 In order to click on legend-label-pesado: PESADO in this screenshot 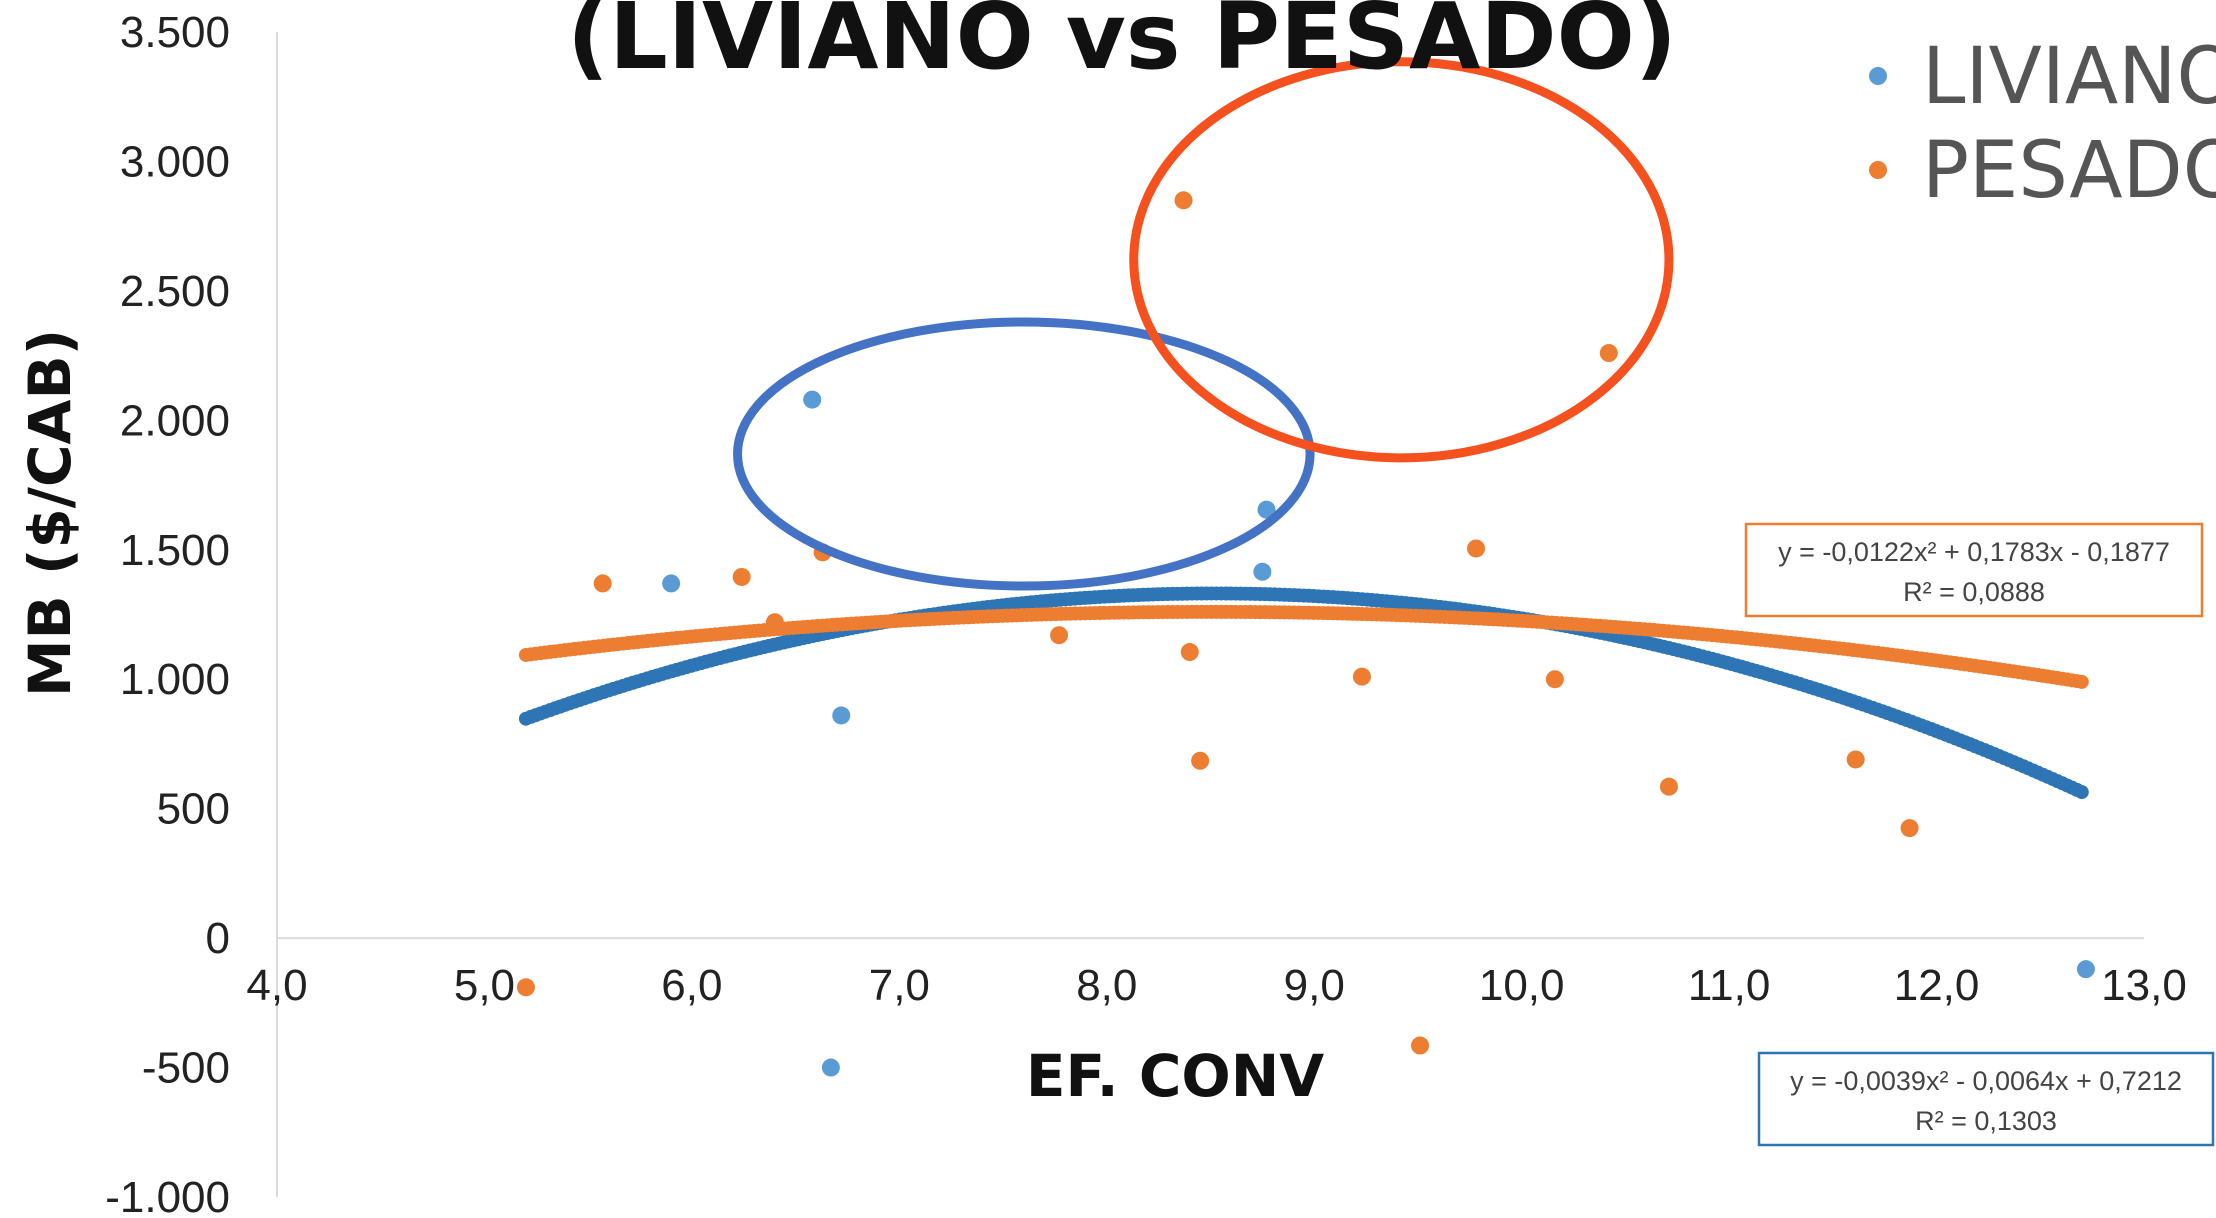, I will do `click(2069, 171)`.